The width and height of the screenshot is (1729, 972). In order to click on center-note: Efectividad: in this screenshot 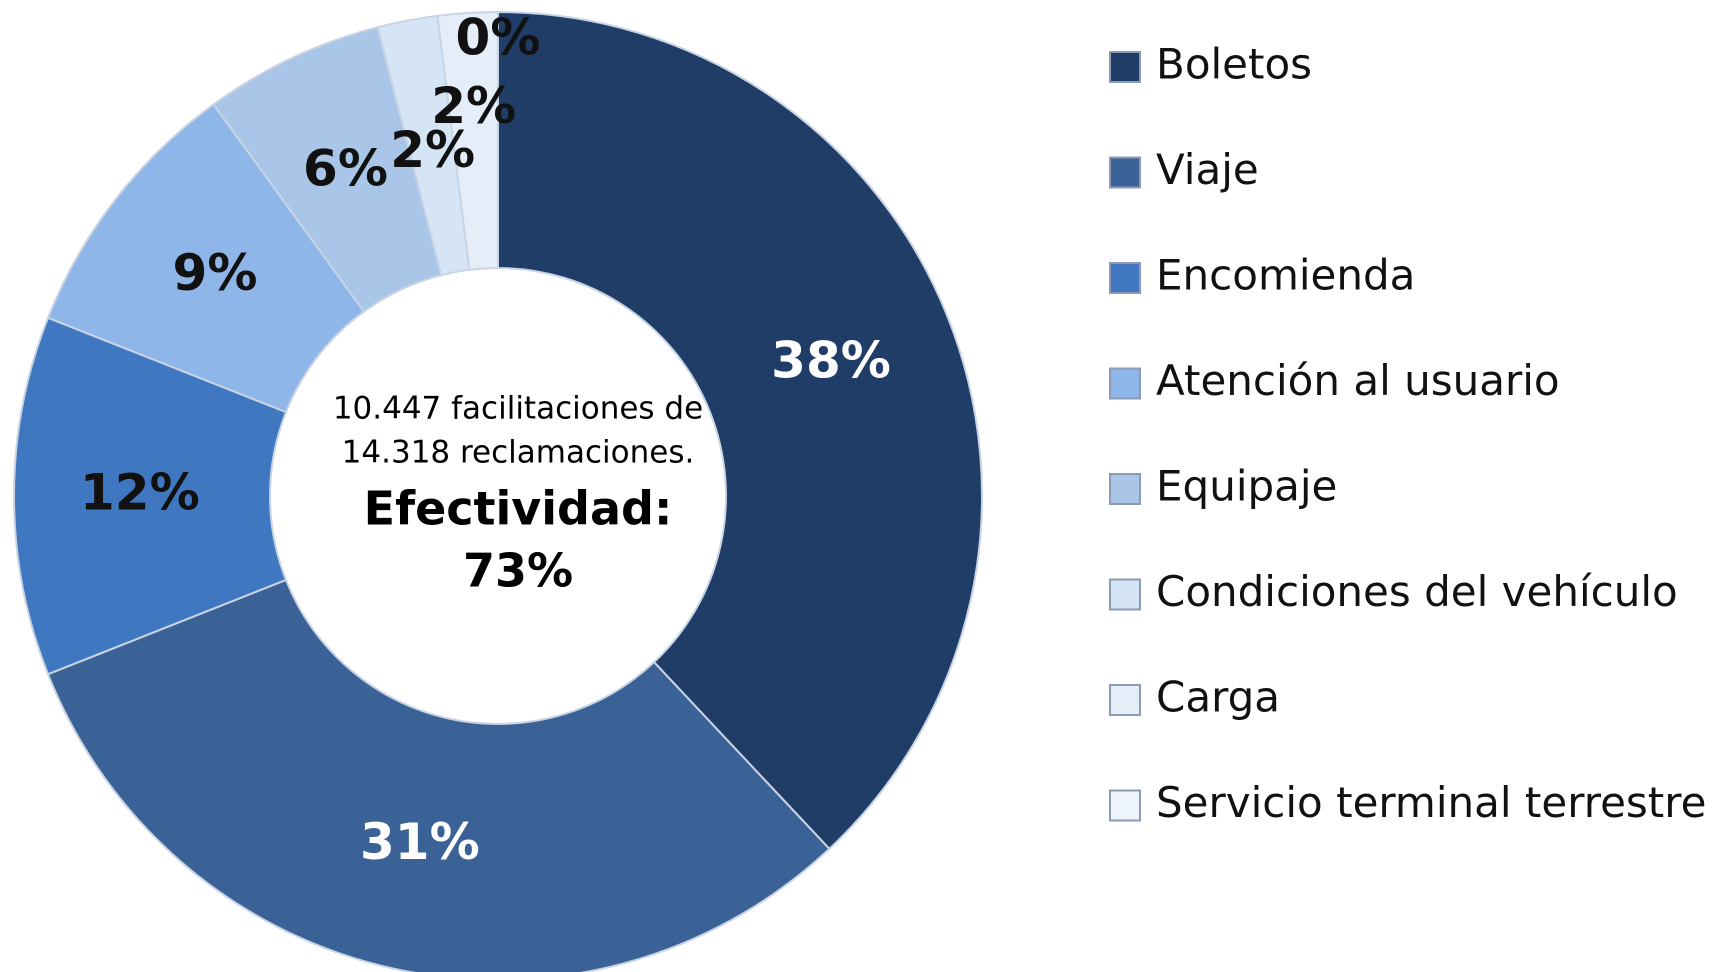, I will do `click(518, 509)`.